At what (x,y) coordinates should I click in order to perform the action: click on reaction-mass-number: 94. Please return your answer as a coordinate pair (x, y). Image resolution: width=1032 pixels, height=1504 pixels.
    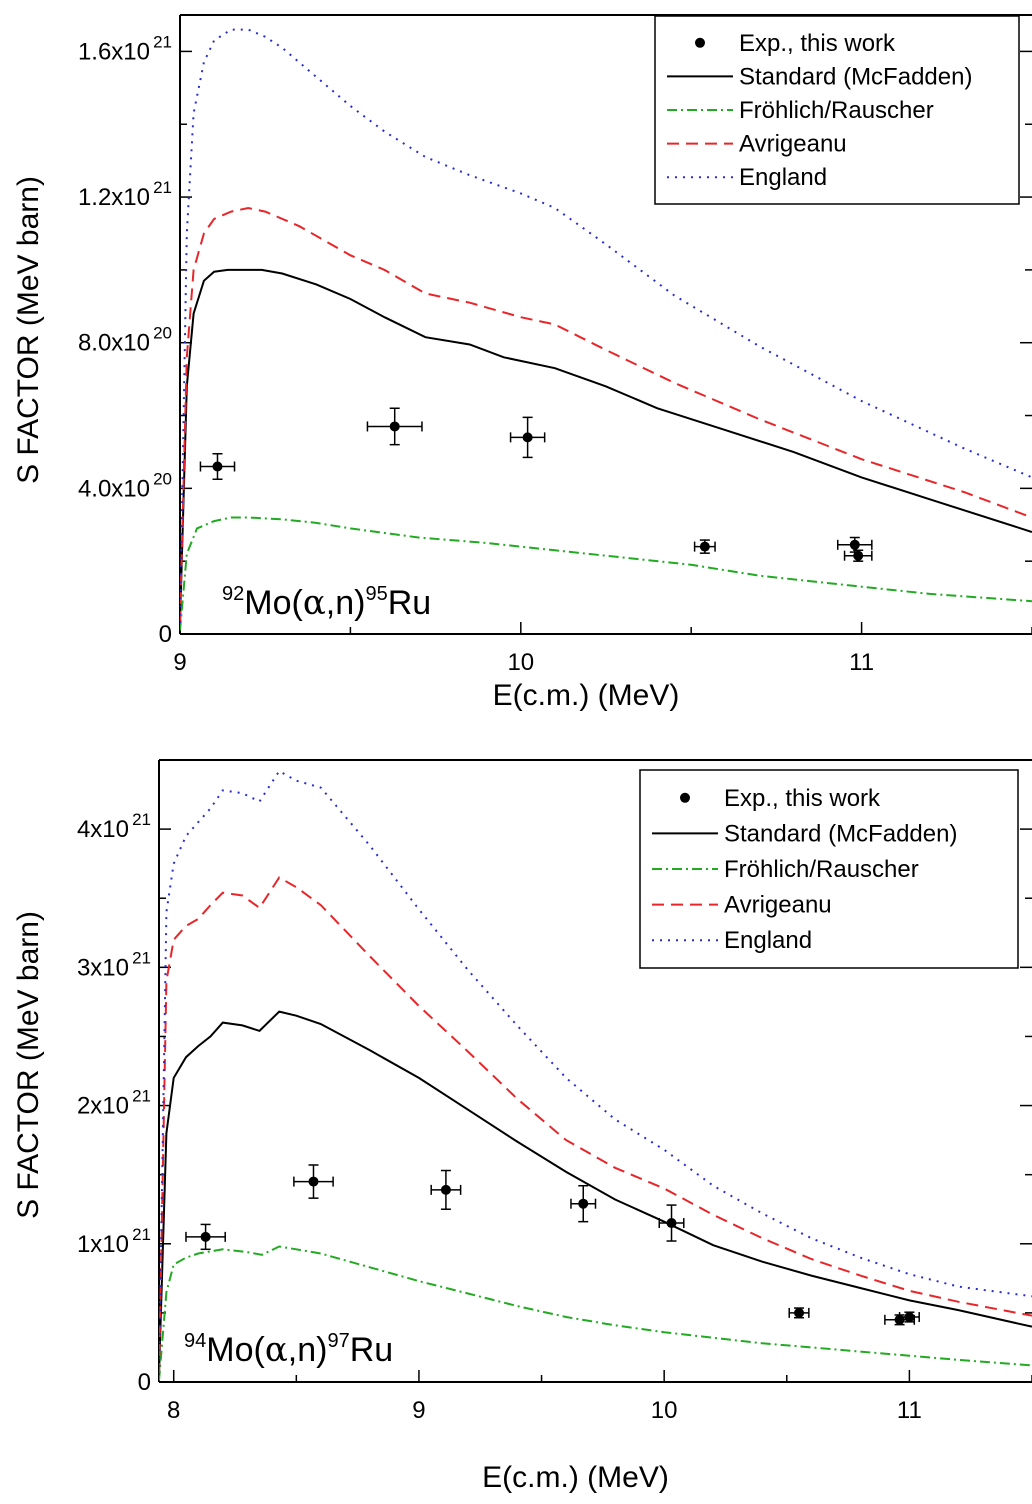
    Looking at the image, I should click on (195, 1341).